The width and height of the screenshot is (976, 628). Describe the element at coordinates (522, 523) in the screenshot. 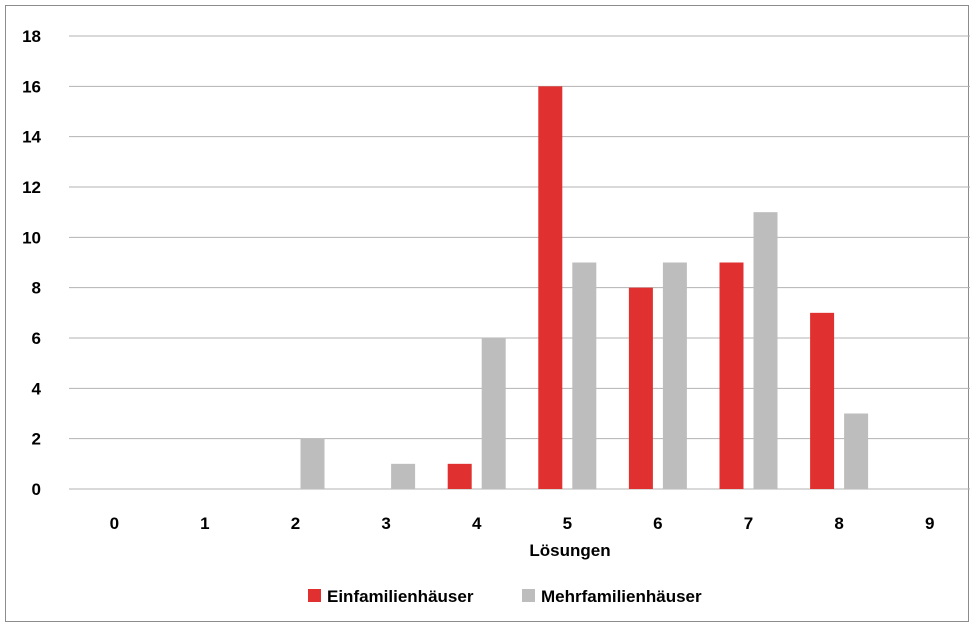

I see `x-axis-ticks: 0 1 2 3 4 5 6 7 8 9` at that location.